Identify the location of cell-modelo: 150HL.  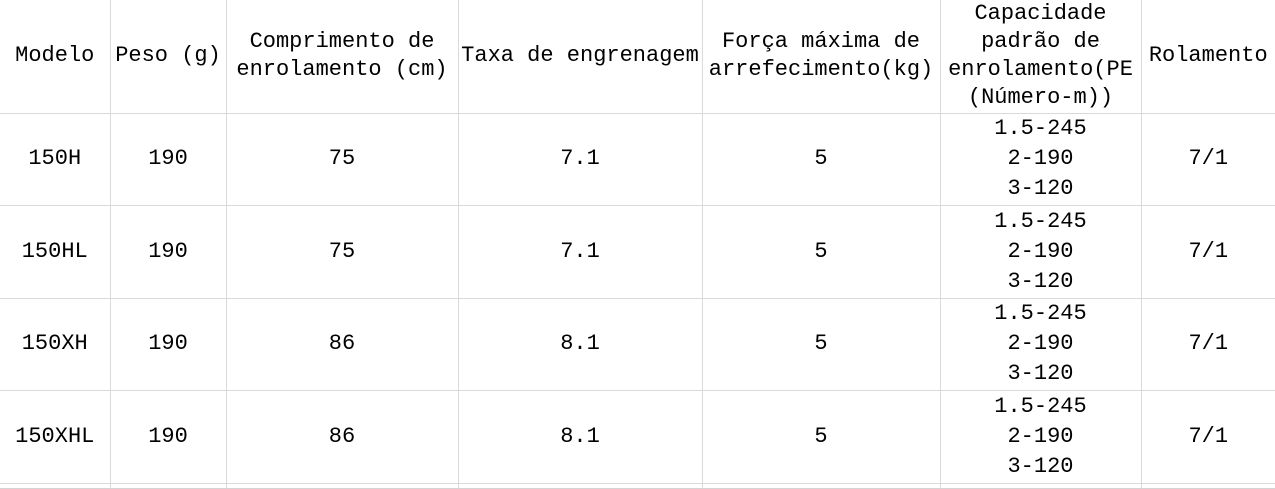
(55, 251).